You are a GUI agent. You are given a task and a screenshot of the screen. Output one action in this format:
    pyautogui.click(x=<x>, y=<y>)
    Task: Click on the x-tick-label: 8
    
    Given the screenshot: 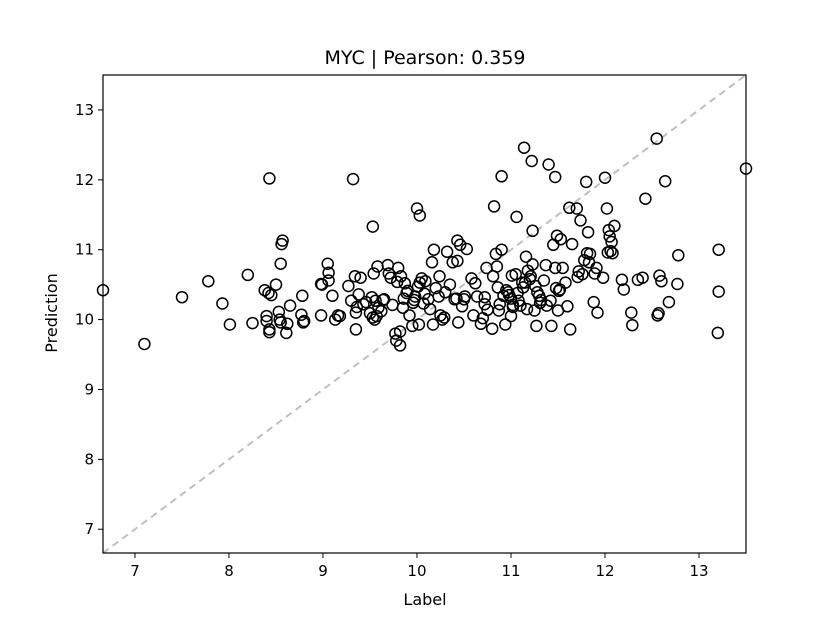 What is the action you would take?
    pyautogui.click(x=229, y=571)
    